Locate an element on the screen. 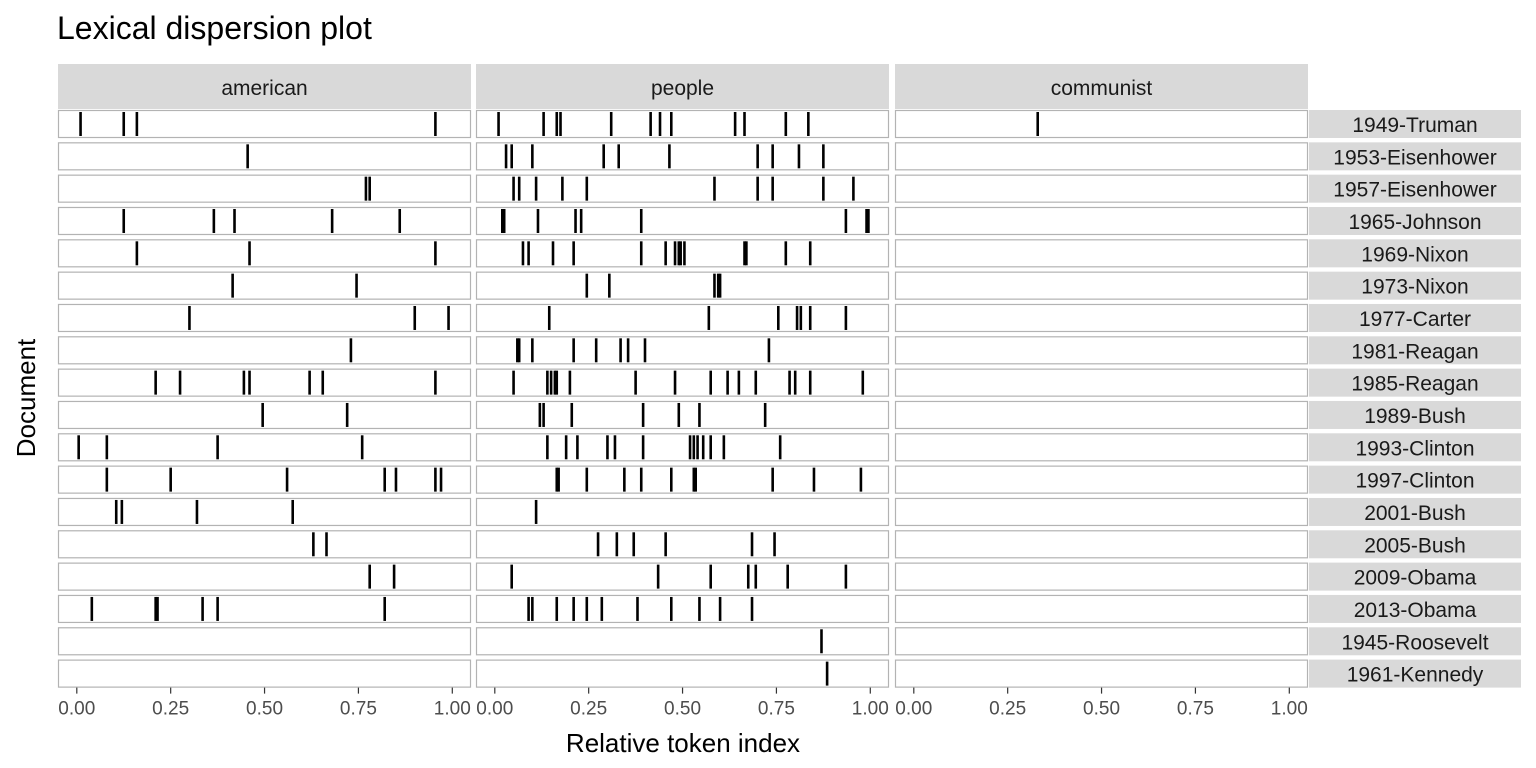  document-label: 1969-Nixon is located at coordinates (1414, 254).